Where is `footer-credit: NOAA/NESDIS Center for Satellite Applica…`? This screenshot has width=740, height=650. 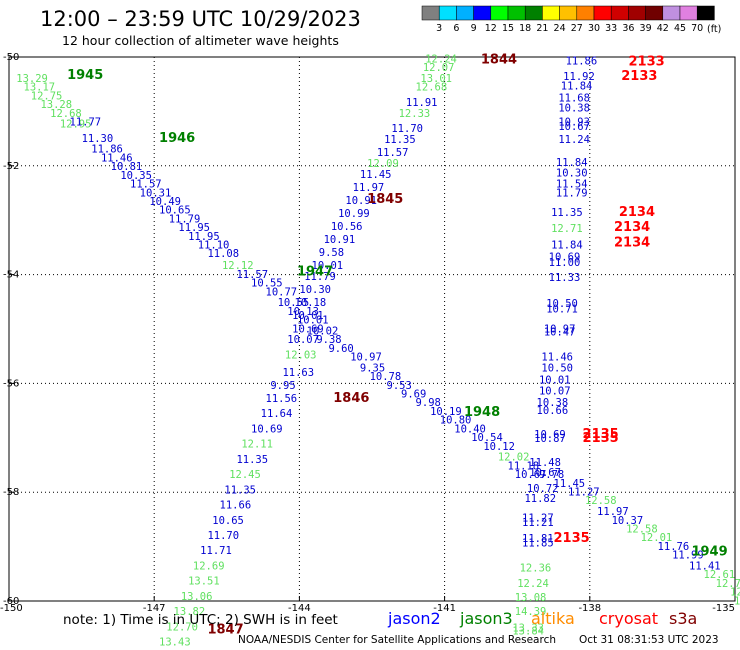 footer-credit: NOAA/NESDIS Center for Satellite Applica… is located at coordinates (397, 640).